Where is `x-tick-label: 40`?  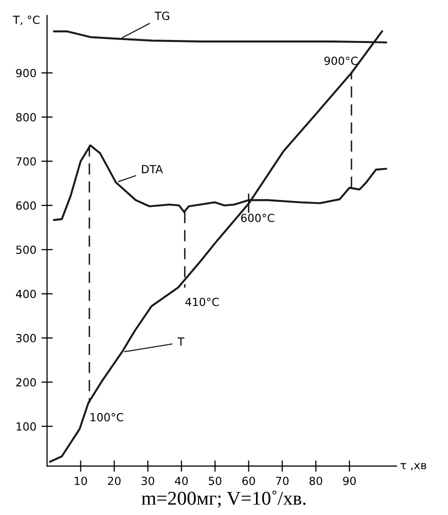
x-tick-label: 40 is located at coordinates (181, 481).